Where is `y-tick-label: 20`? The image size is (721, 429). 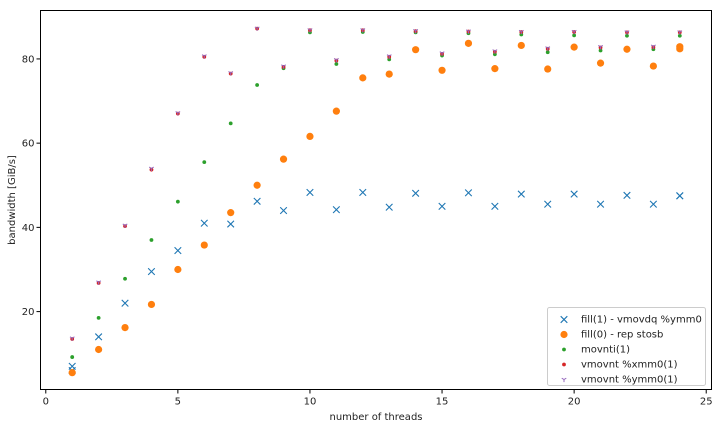
y-tick-label: 20 is located at coordinates (28, 312).